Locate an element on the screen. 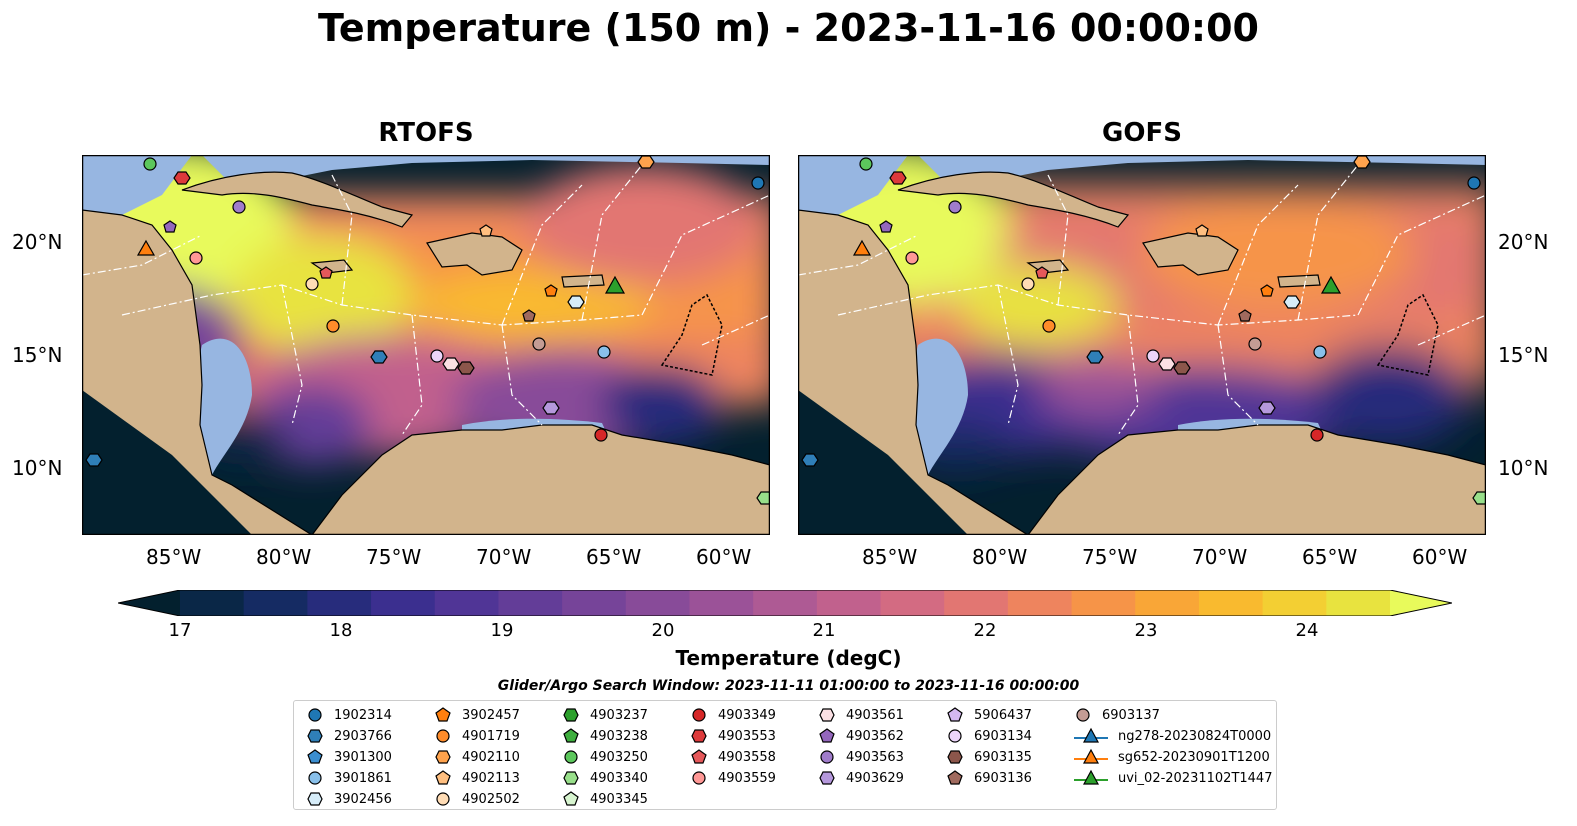  legend-item-label: 4903558 is located at coordinates (747, 757).